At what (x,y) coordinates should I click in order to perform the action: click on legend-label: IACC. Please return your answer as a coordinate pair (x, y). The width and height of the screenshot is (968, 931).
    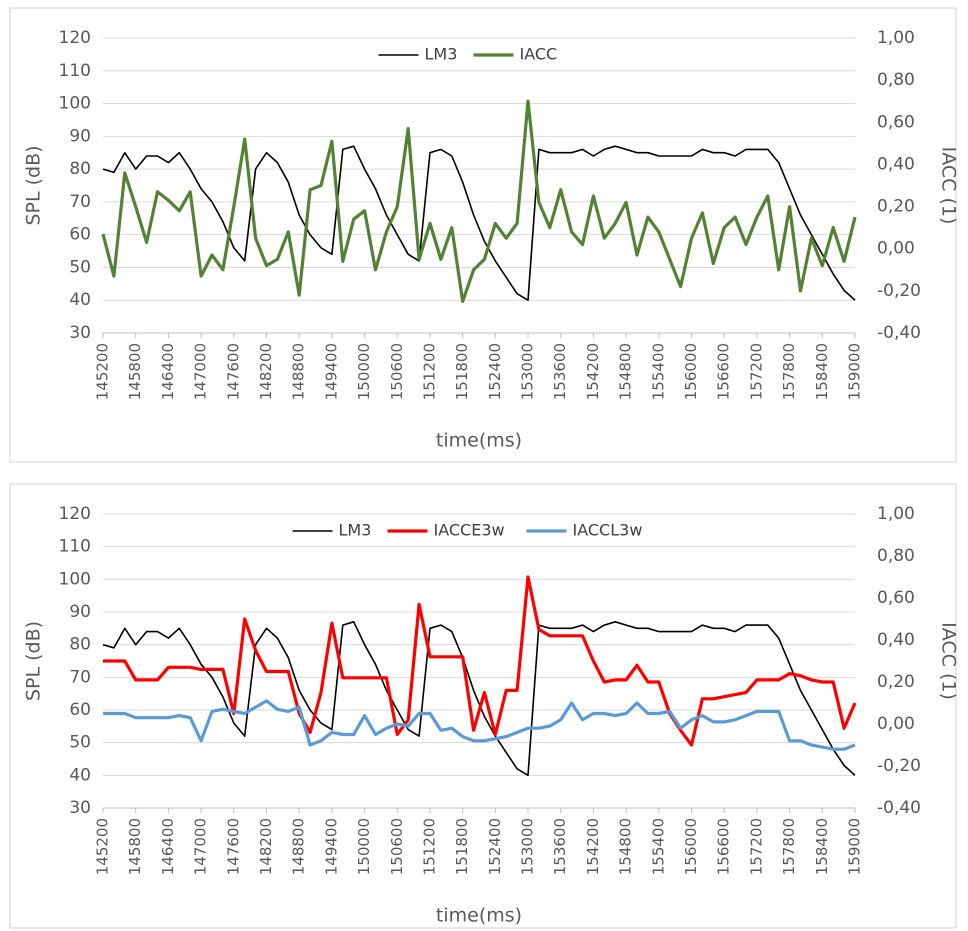
    Looking at the image, I should click on (539, 54).